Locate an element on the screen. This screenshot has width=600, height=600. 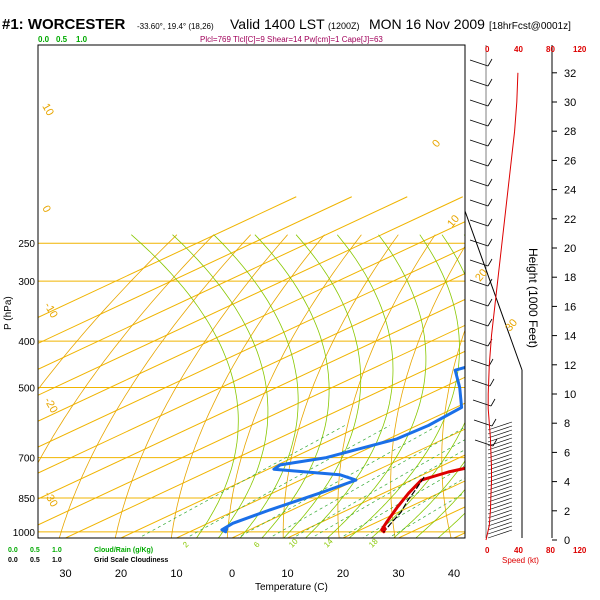
station-title: #1: WORCESTER is located at coordinates (64, 24).